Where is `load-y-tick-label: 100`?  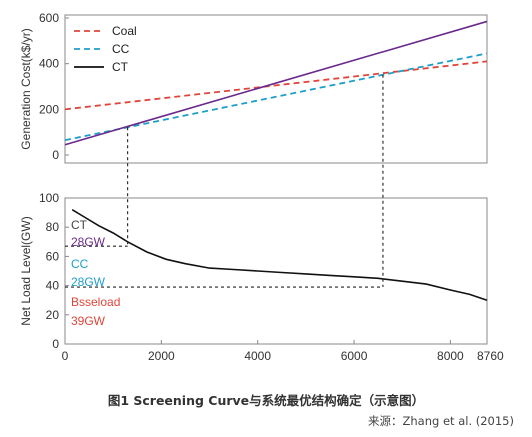 load-y-tick-label: 100 is located at coordinates (49, 198).